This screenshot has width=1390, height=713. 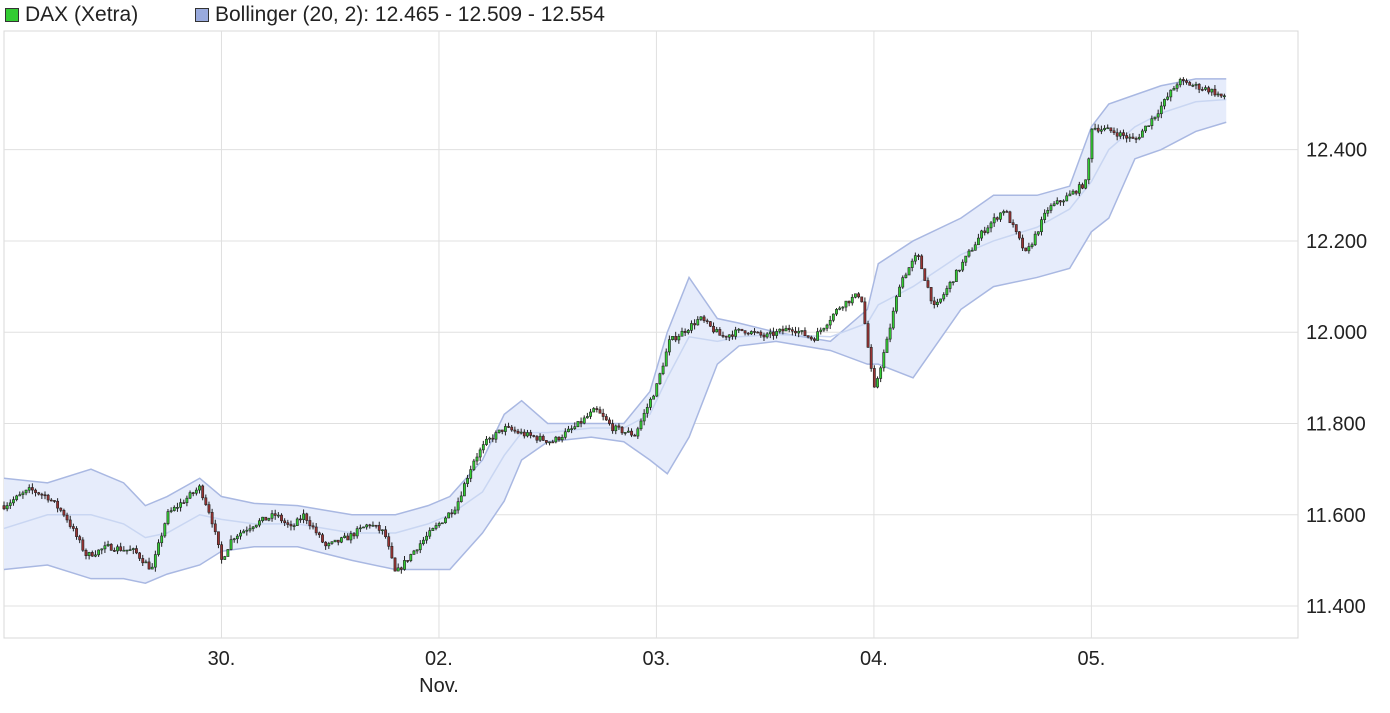 What do you see at coordinates (1336, 151) in the screenshot?
I see `y-tick-label: 12.400` at bounding box center [1336, 151].